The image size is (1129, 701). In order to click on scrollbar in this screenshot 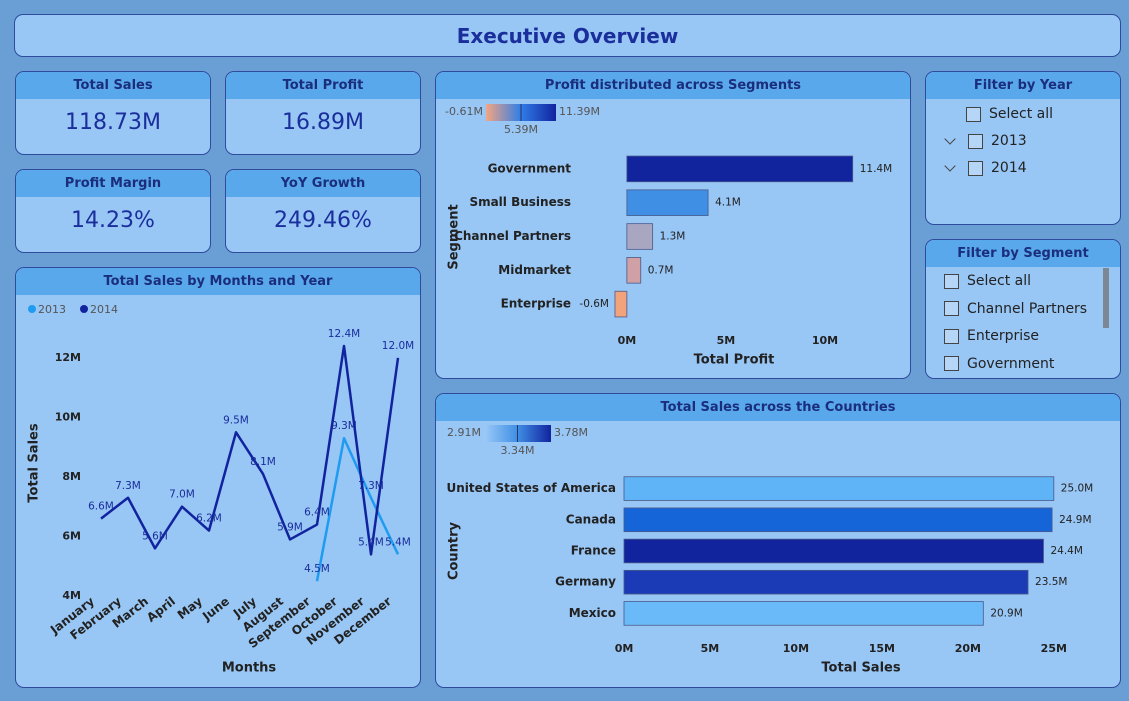, I will do `click(1106, 298)`.